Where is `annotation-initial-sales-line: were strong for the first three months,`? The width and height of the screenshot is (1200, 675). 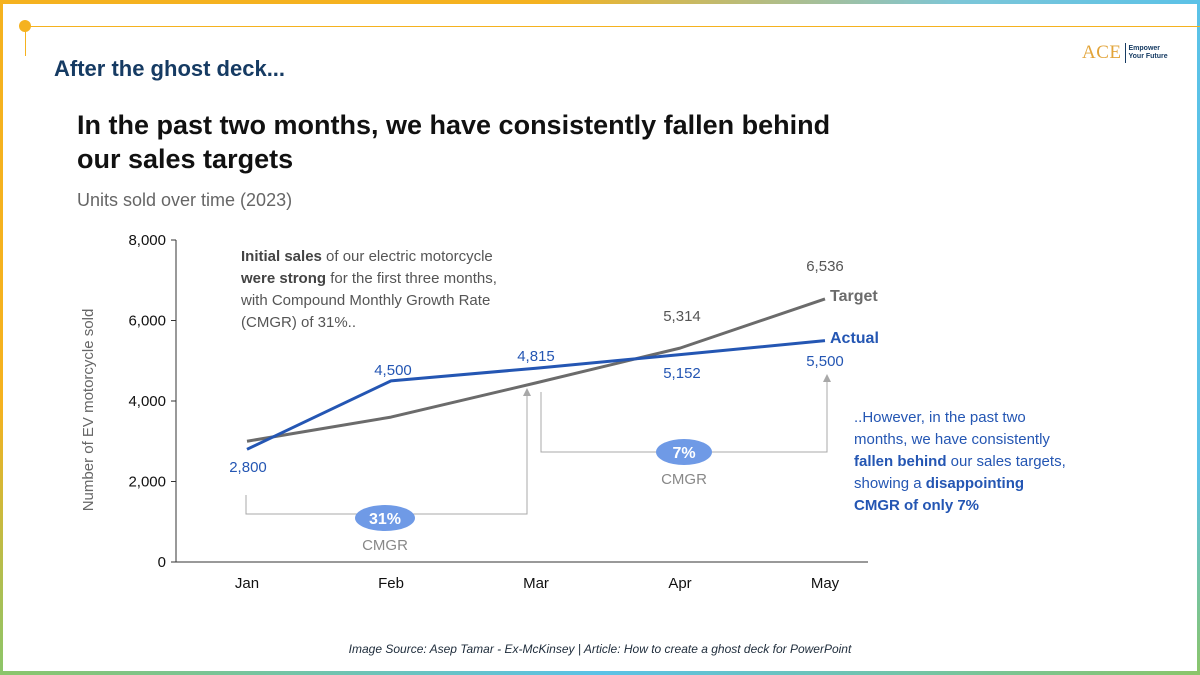 annotation-initial-sales-line: were strong for the first three months, is located at coordinates (368, 278).